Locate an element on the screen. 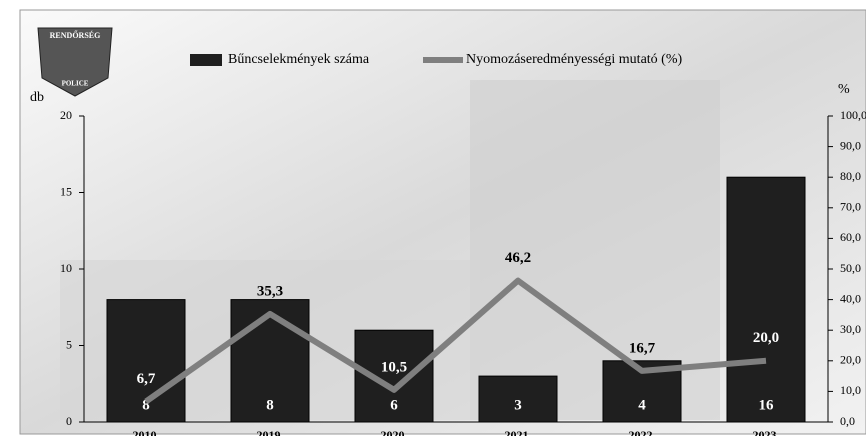  y2-tick-label: 80,0 is located at coordinates (850, 176).